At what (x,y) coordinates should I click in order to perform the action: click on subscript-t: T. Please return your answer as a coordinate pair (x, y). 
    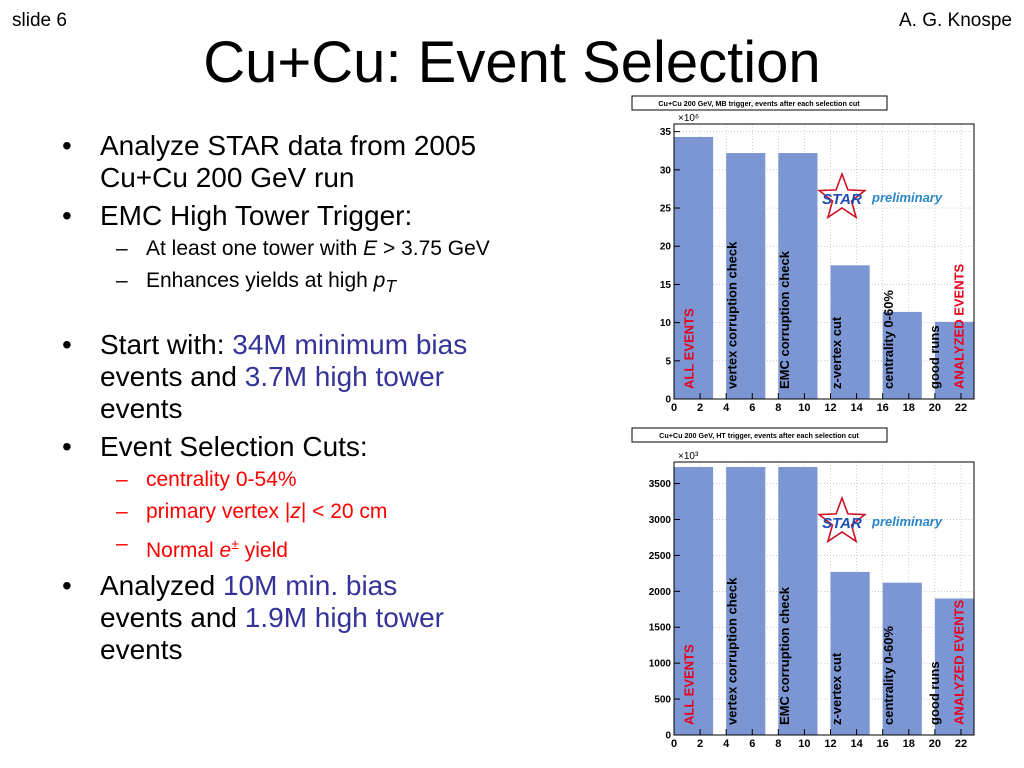
    Looking at the image, I should click on (391, 286).